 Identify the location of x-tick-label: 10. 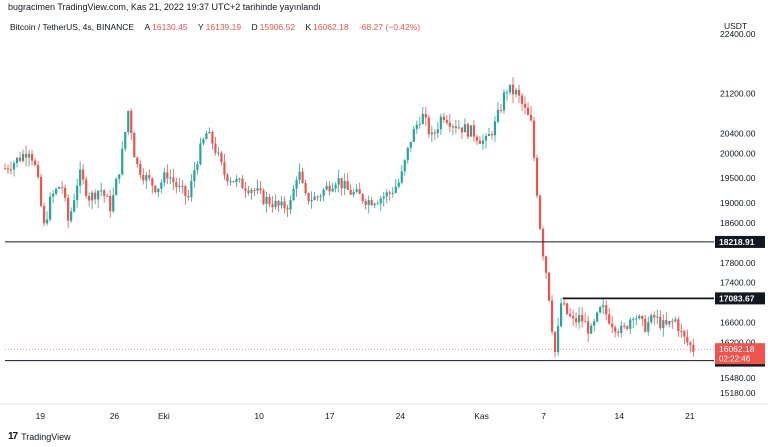
(259, 416).